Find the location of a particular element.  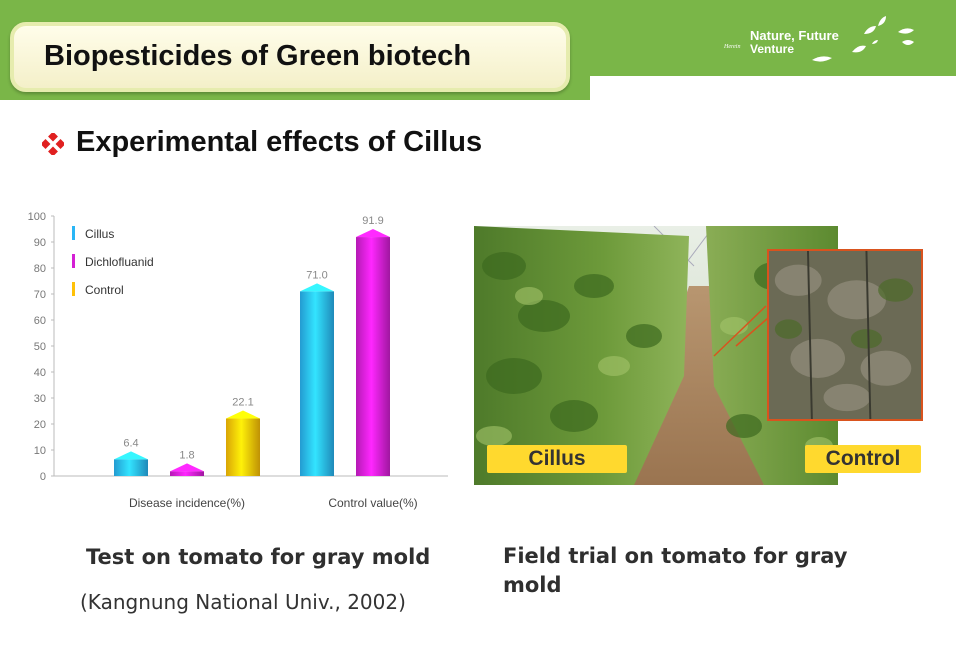

x-category-label: Control value(%) is located at coordinates (372, 503).